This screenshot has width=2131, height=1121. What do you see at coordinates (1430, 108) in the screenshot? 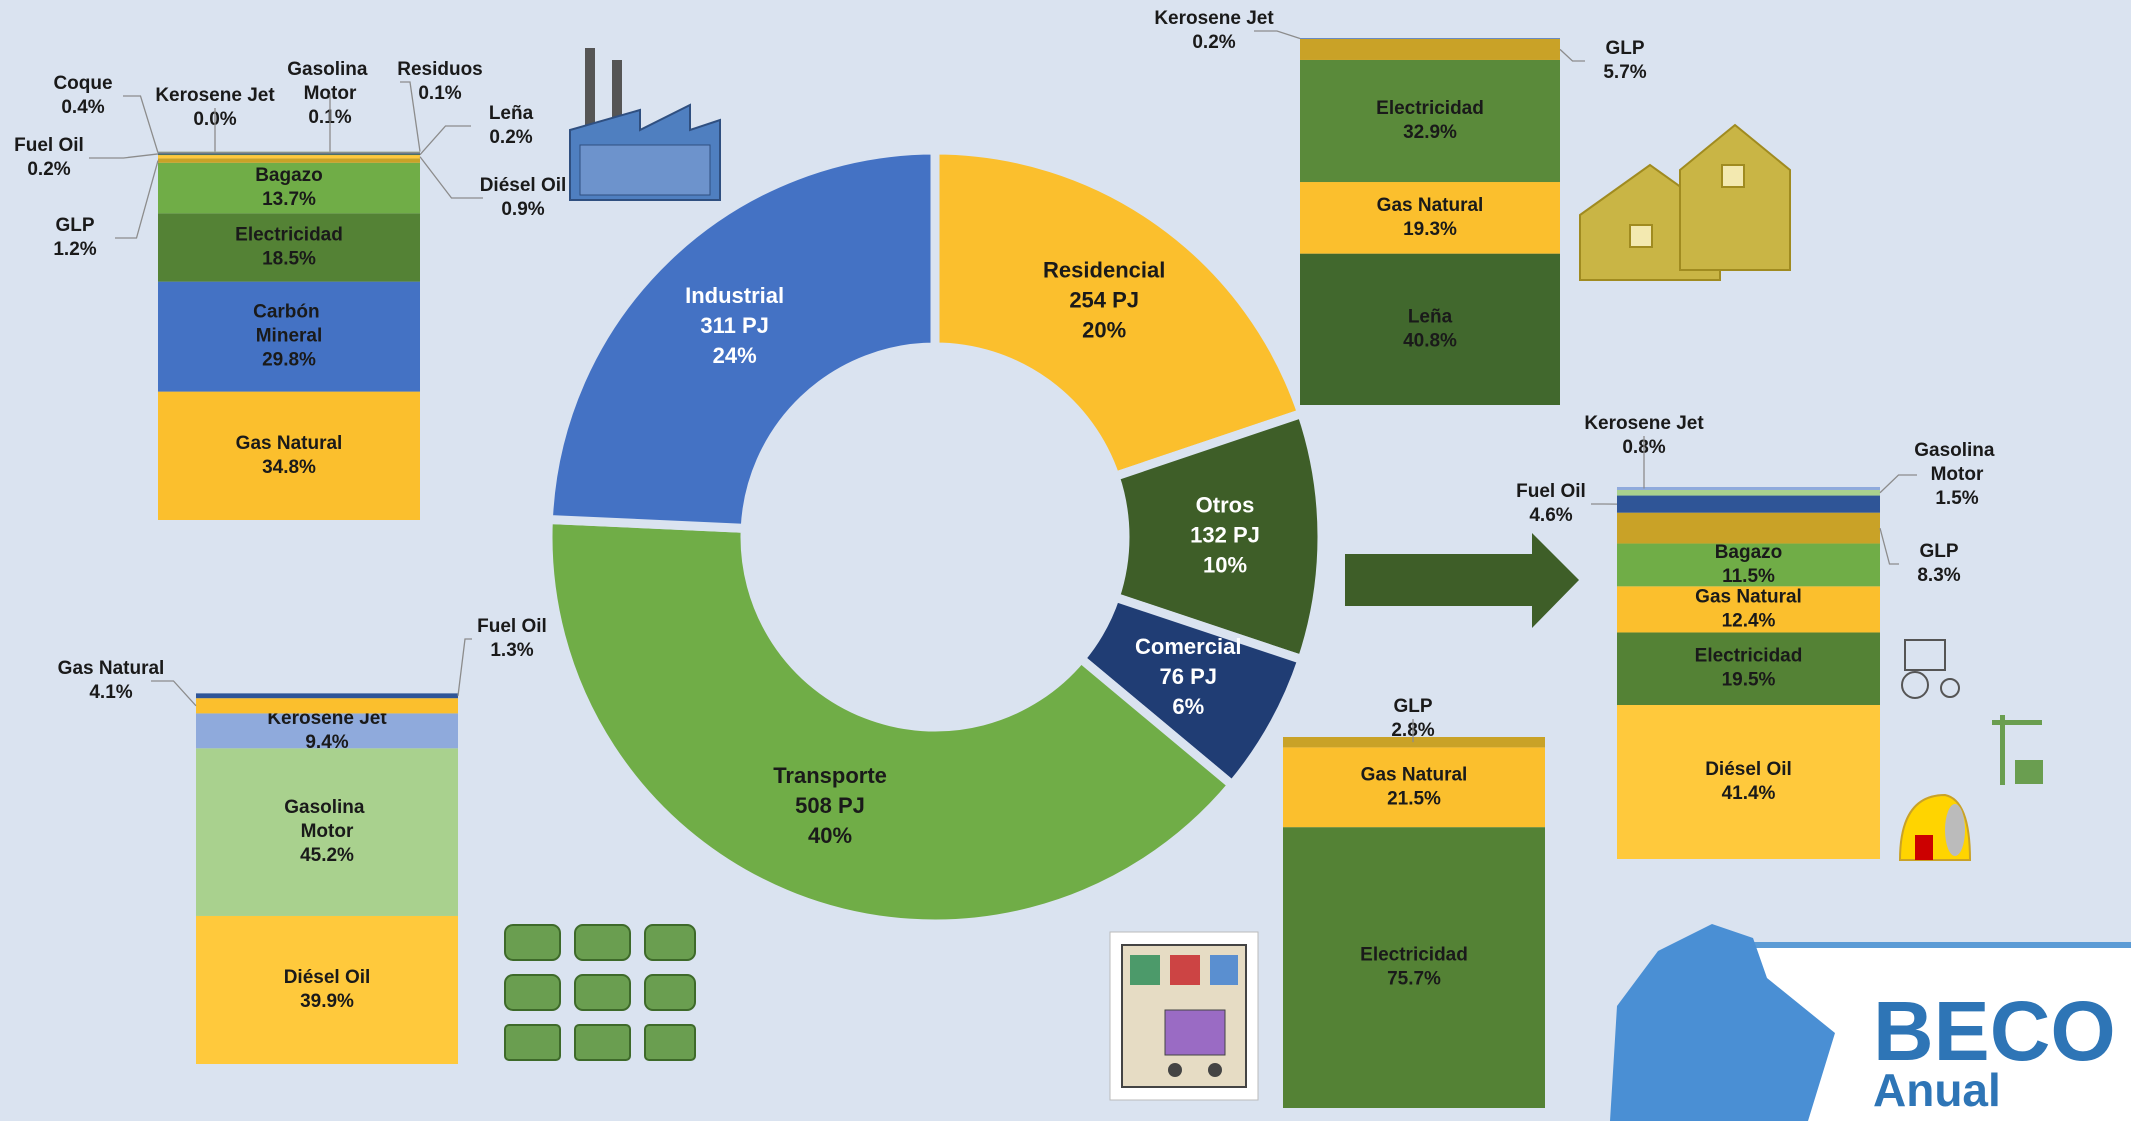
I see `segment-name: Electricidad` at bounding box center [1430, 108].